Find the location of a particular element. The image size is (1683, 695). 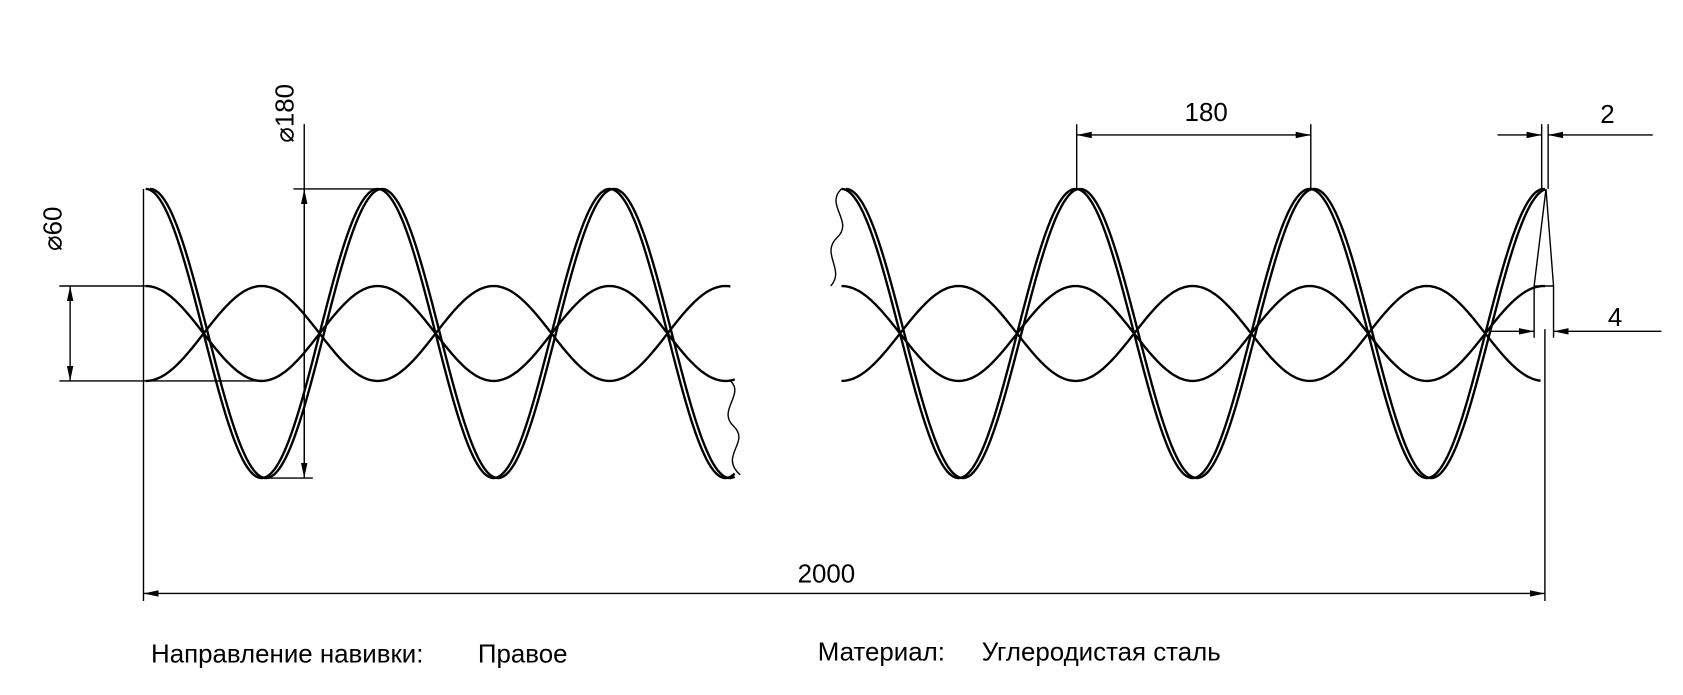

dim-thickness is located at coordinates (1575, 156).